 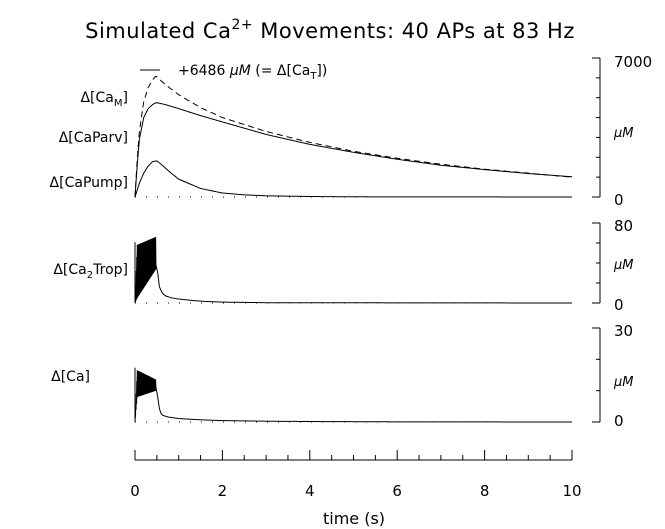 I want to click on x-tick-label: 10, so click(x=571, y=491).